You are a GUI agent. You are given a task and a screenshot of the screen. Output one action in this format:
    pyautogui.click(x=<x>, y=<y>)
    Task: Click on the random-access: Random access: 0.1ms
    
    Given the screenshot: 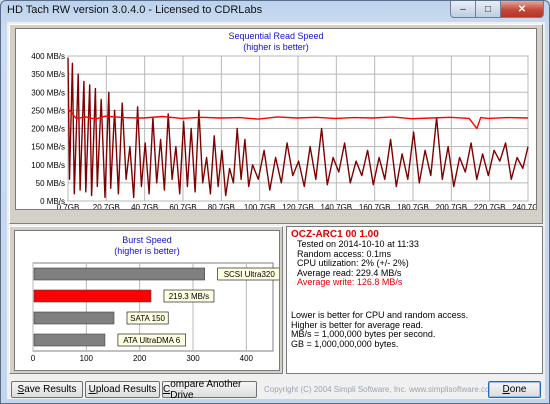 What is the action you would take?
    pyautogui.click(x=344, y=253)
    